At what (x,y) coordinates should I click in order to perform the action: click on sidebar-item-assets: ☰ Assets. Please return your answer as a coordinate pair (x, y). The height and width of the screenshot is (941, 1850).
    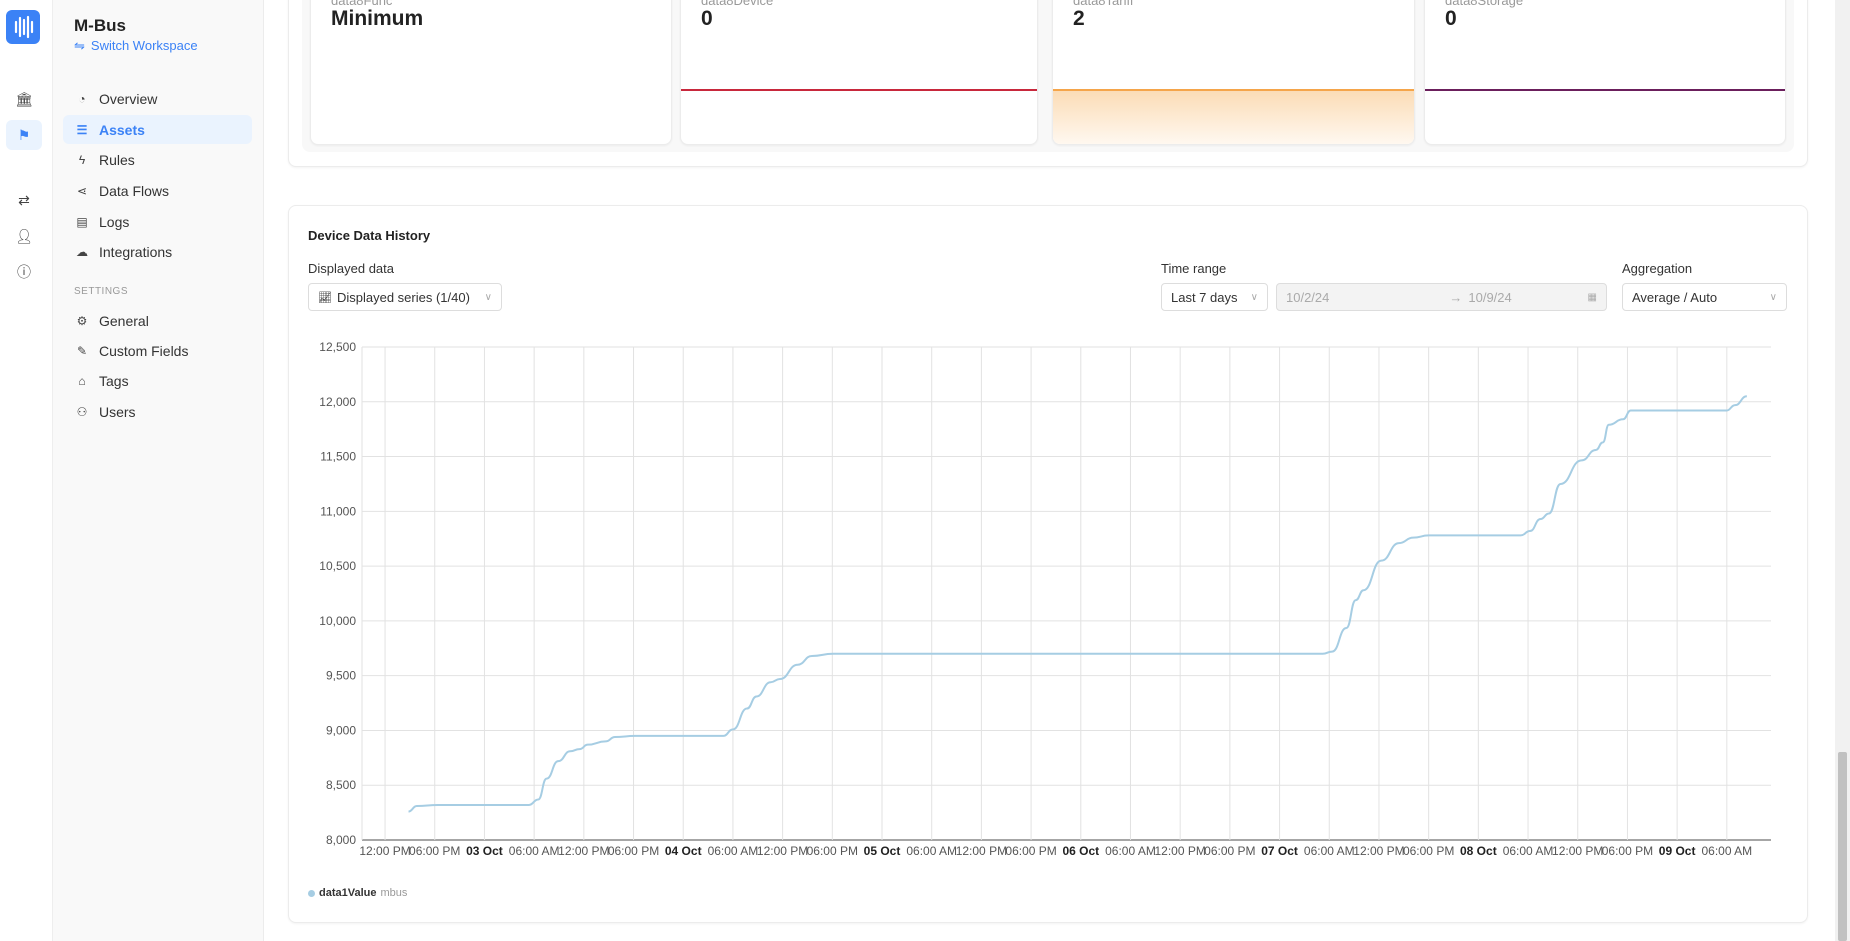
    Looking at the image, I should click on (157, 129).